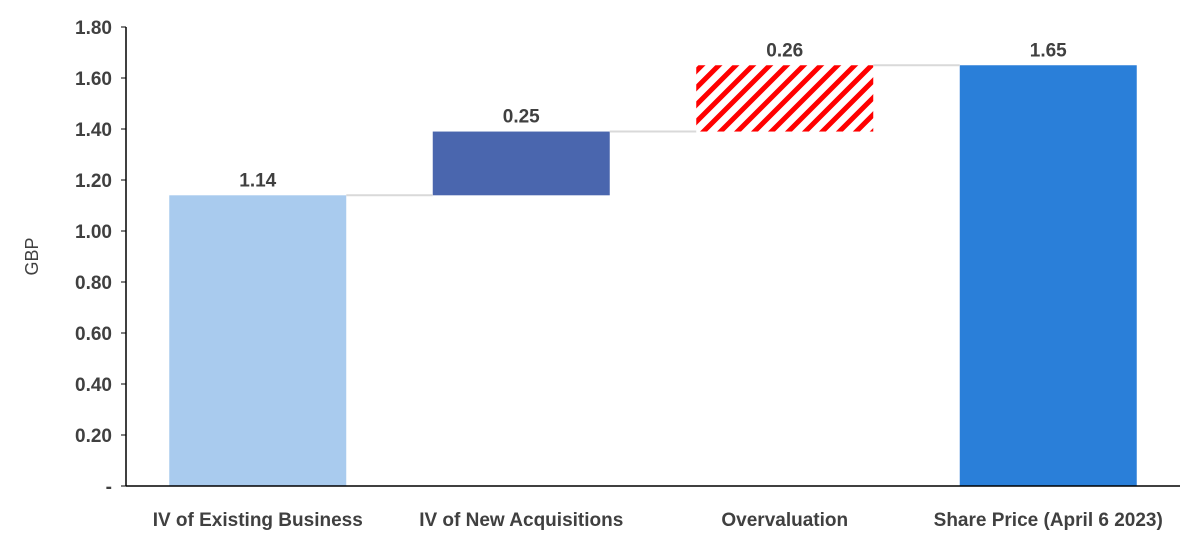 The height and width of the screenshot is (553, 1200). What do you see at coordinates (93, 28) in the screenshot?
I see `y-tick-label: 1.80` at bounding box center [93, 28].